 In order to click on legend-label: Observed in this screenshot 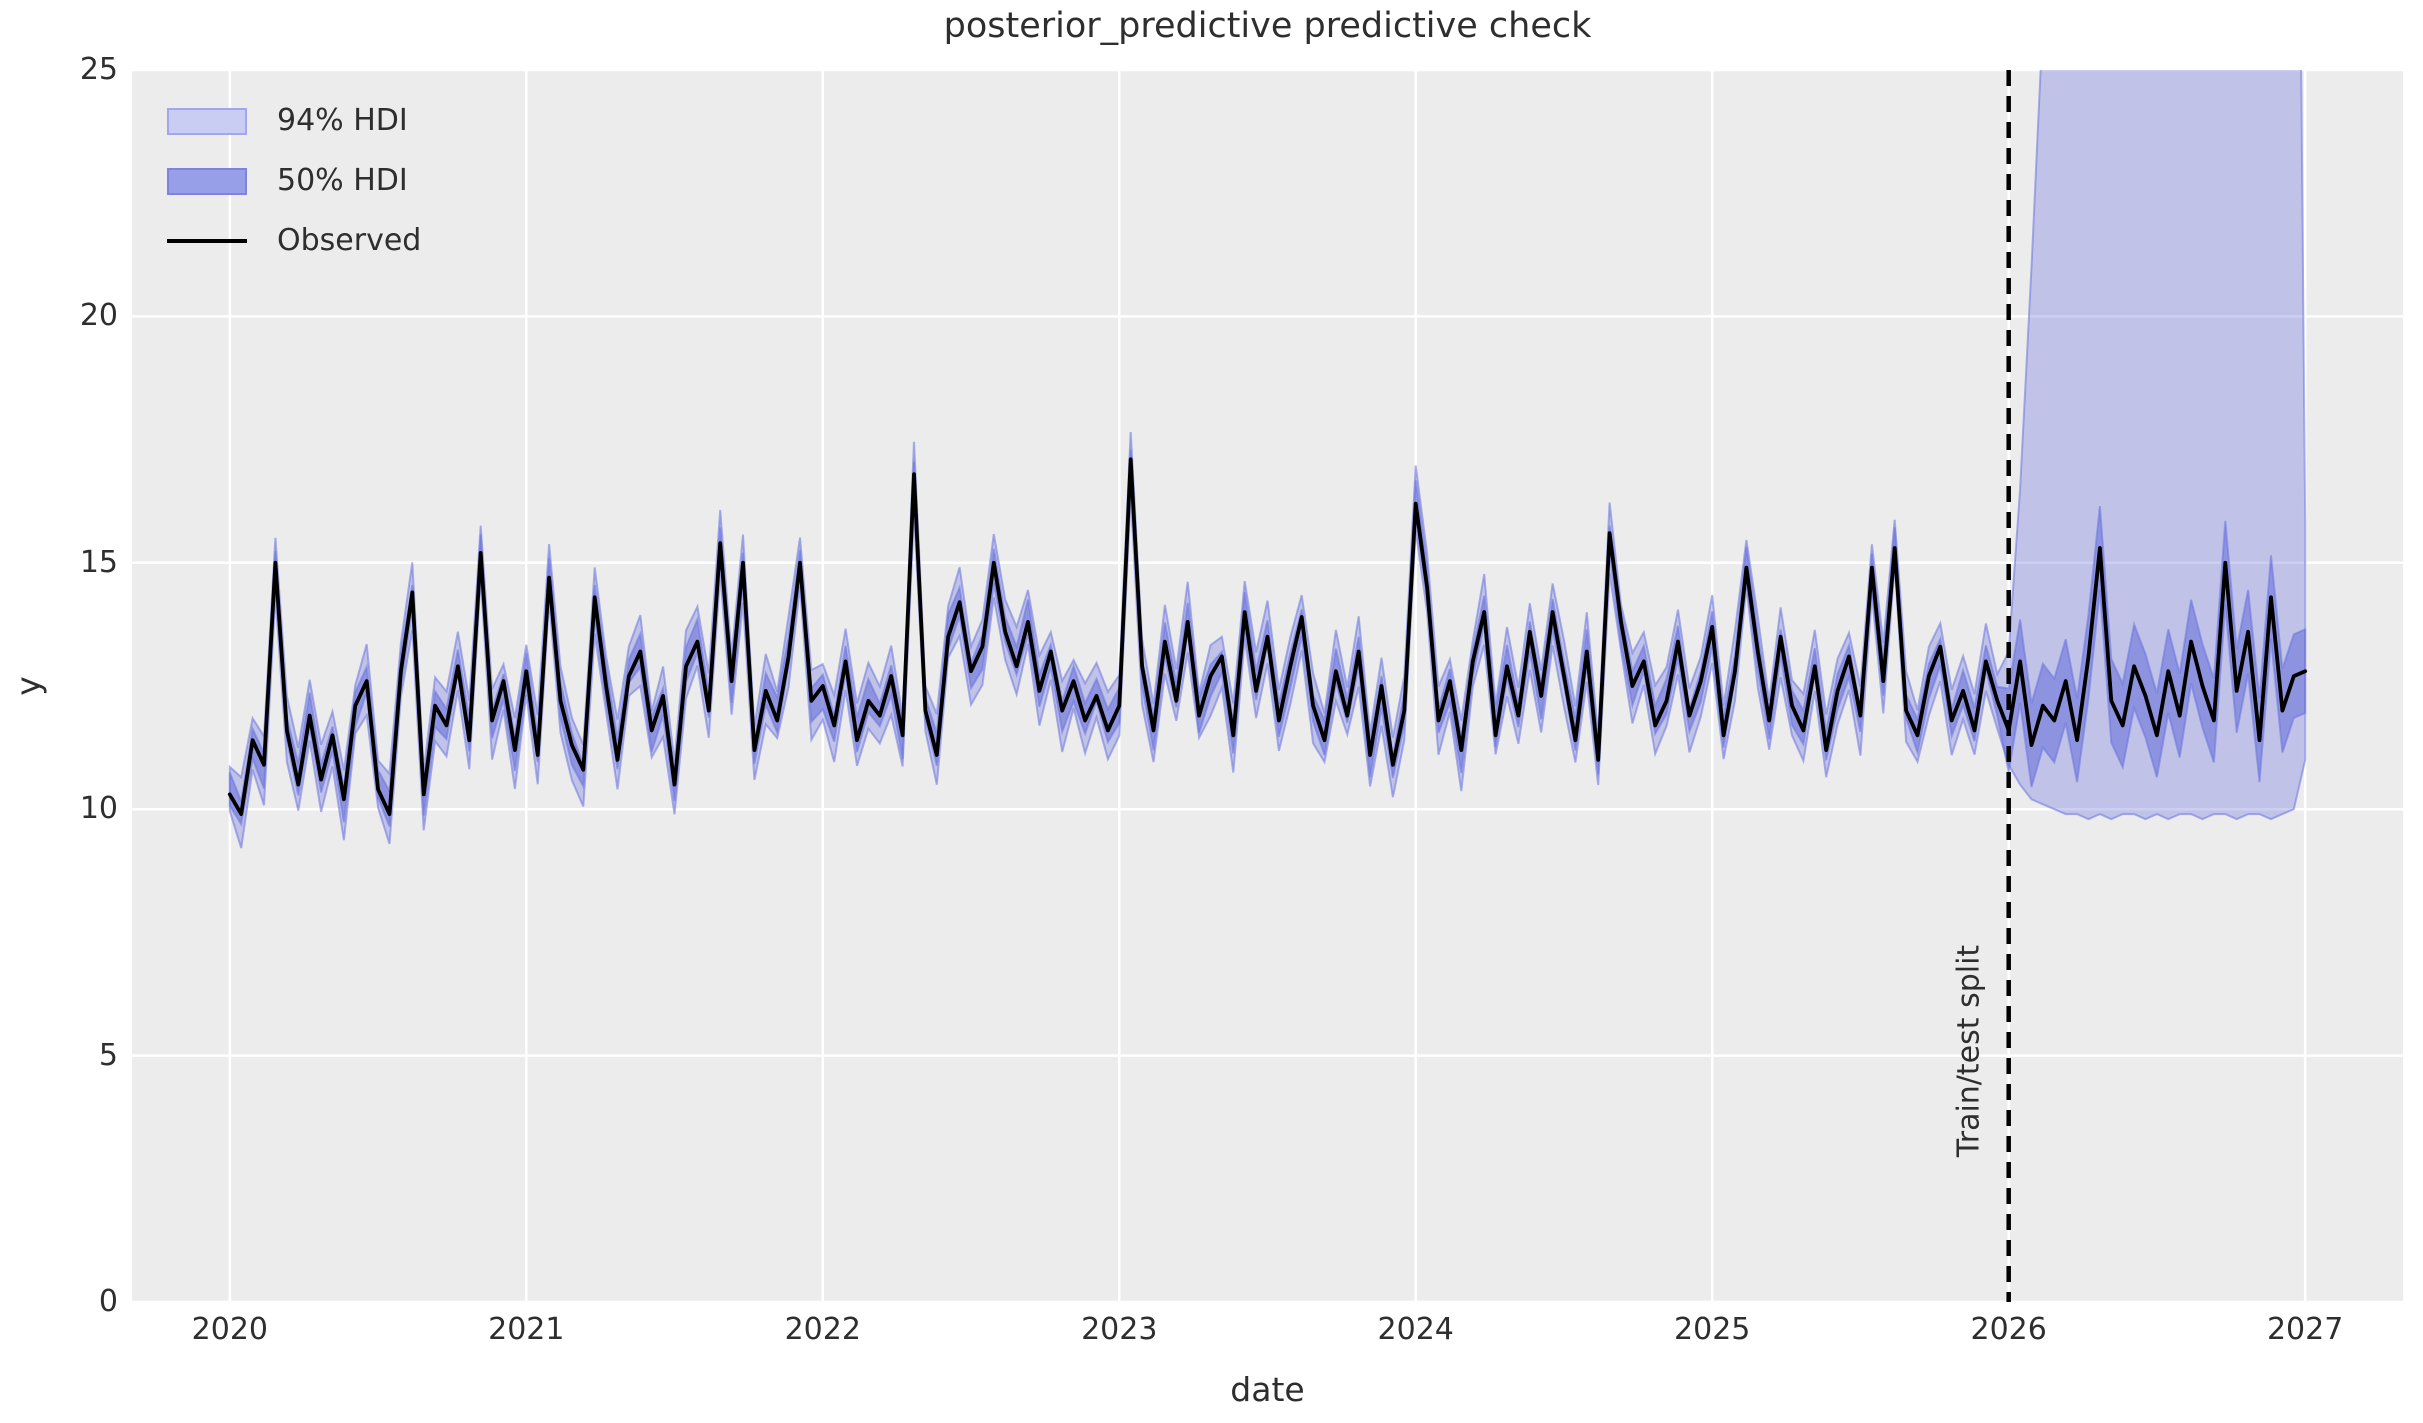, I will do `click(349, 240)`.